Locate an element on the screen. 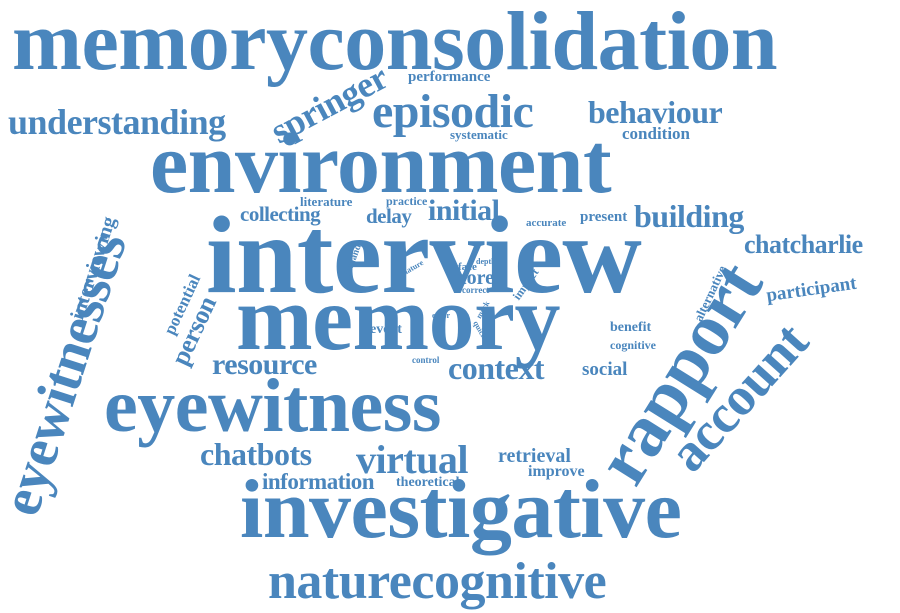 Image resolution: width=900 pixels, height=613 pixels. word-control: control is located at coordinates (426, 360).